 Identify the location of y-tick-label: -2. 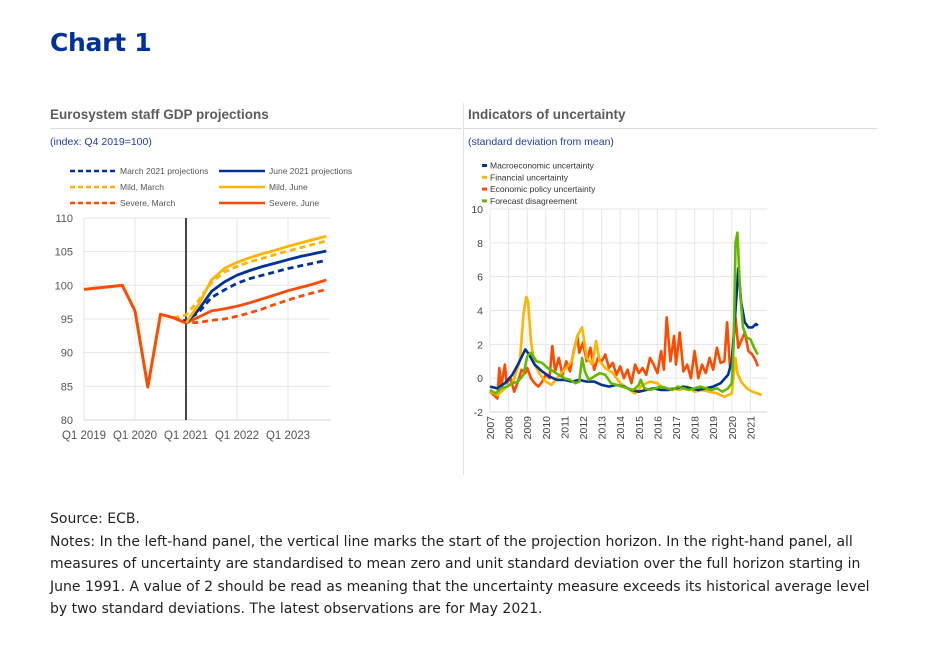
(478, 413).